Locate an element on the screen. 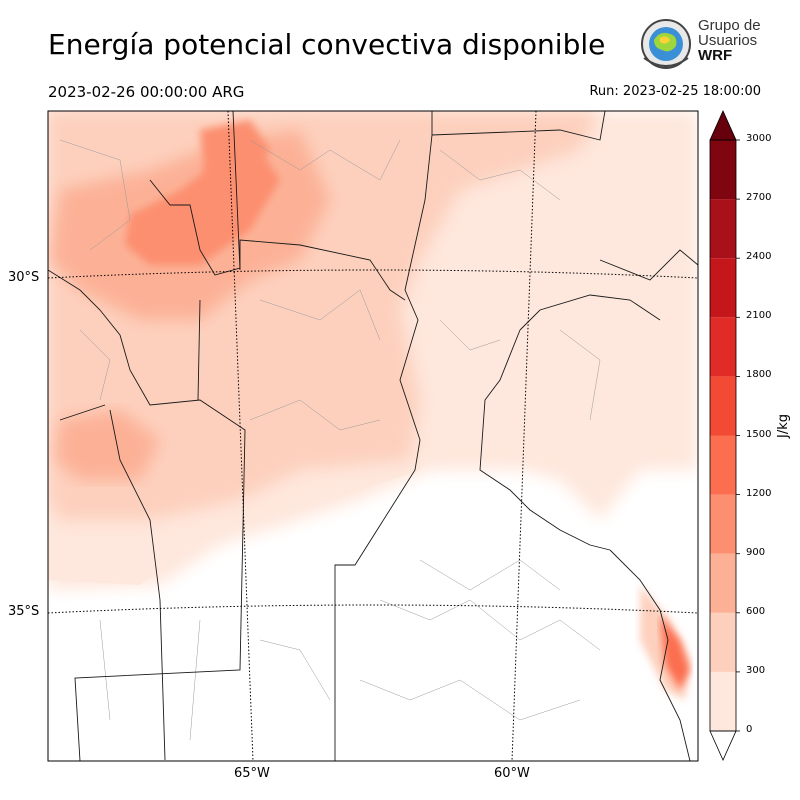 Image resolution: width=800 pixels, height=800 pixels. colorbar-tick-label: 0 is located at coordinates (749, 729).